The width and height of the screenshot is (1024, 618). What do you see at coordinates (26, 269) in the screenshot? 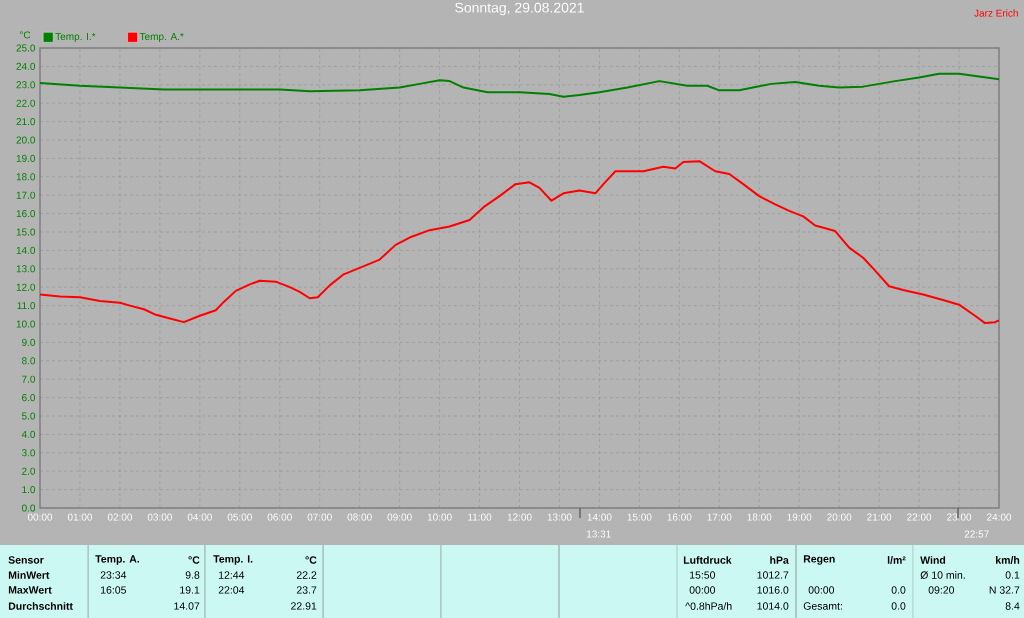
I see `y-tick-label: 13.0` at bounding box center [26, 269].